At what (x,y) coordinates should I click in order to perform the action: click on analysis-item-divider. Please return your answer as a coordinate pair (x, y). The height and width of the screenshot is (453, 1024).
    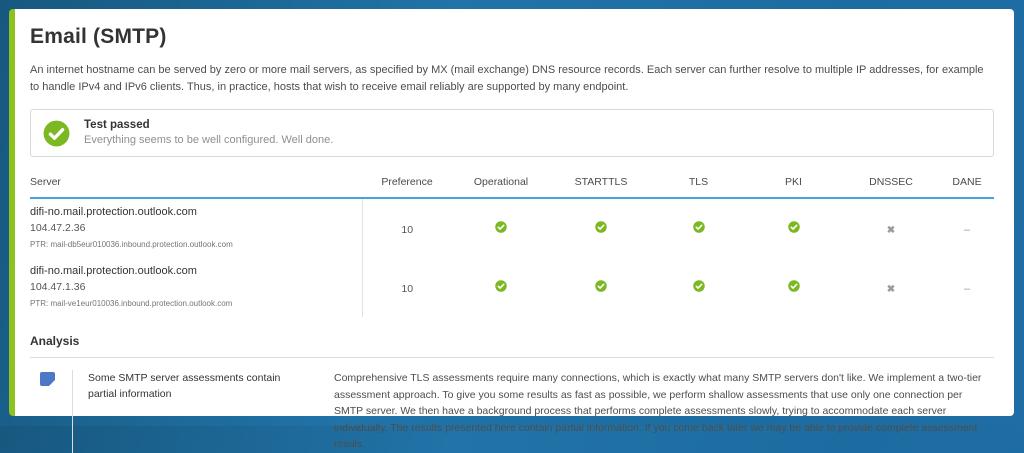
    Looking at the image, I should click on (72, 411).